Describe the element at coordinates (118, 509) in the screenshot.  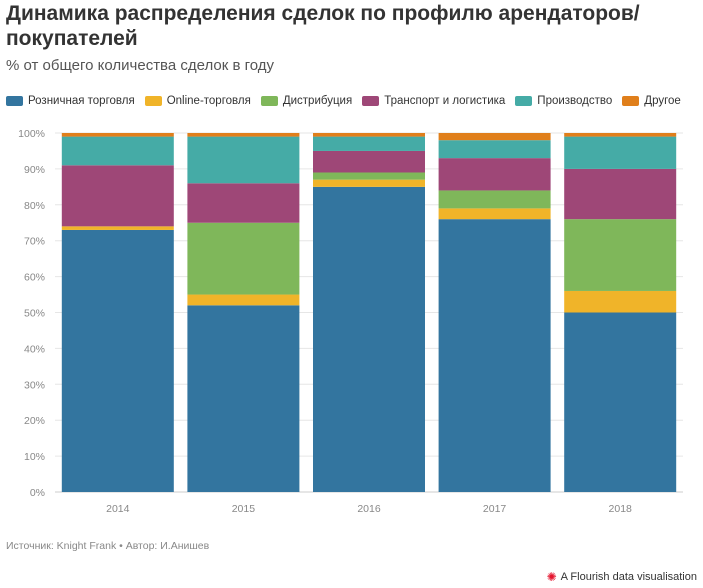
I see `x-tick-label: 2014` at that location.